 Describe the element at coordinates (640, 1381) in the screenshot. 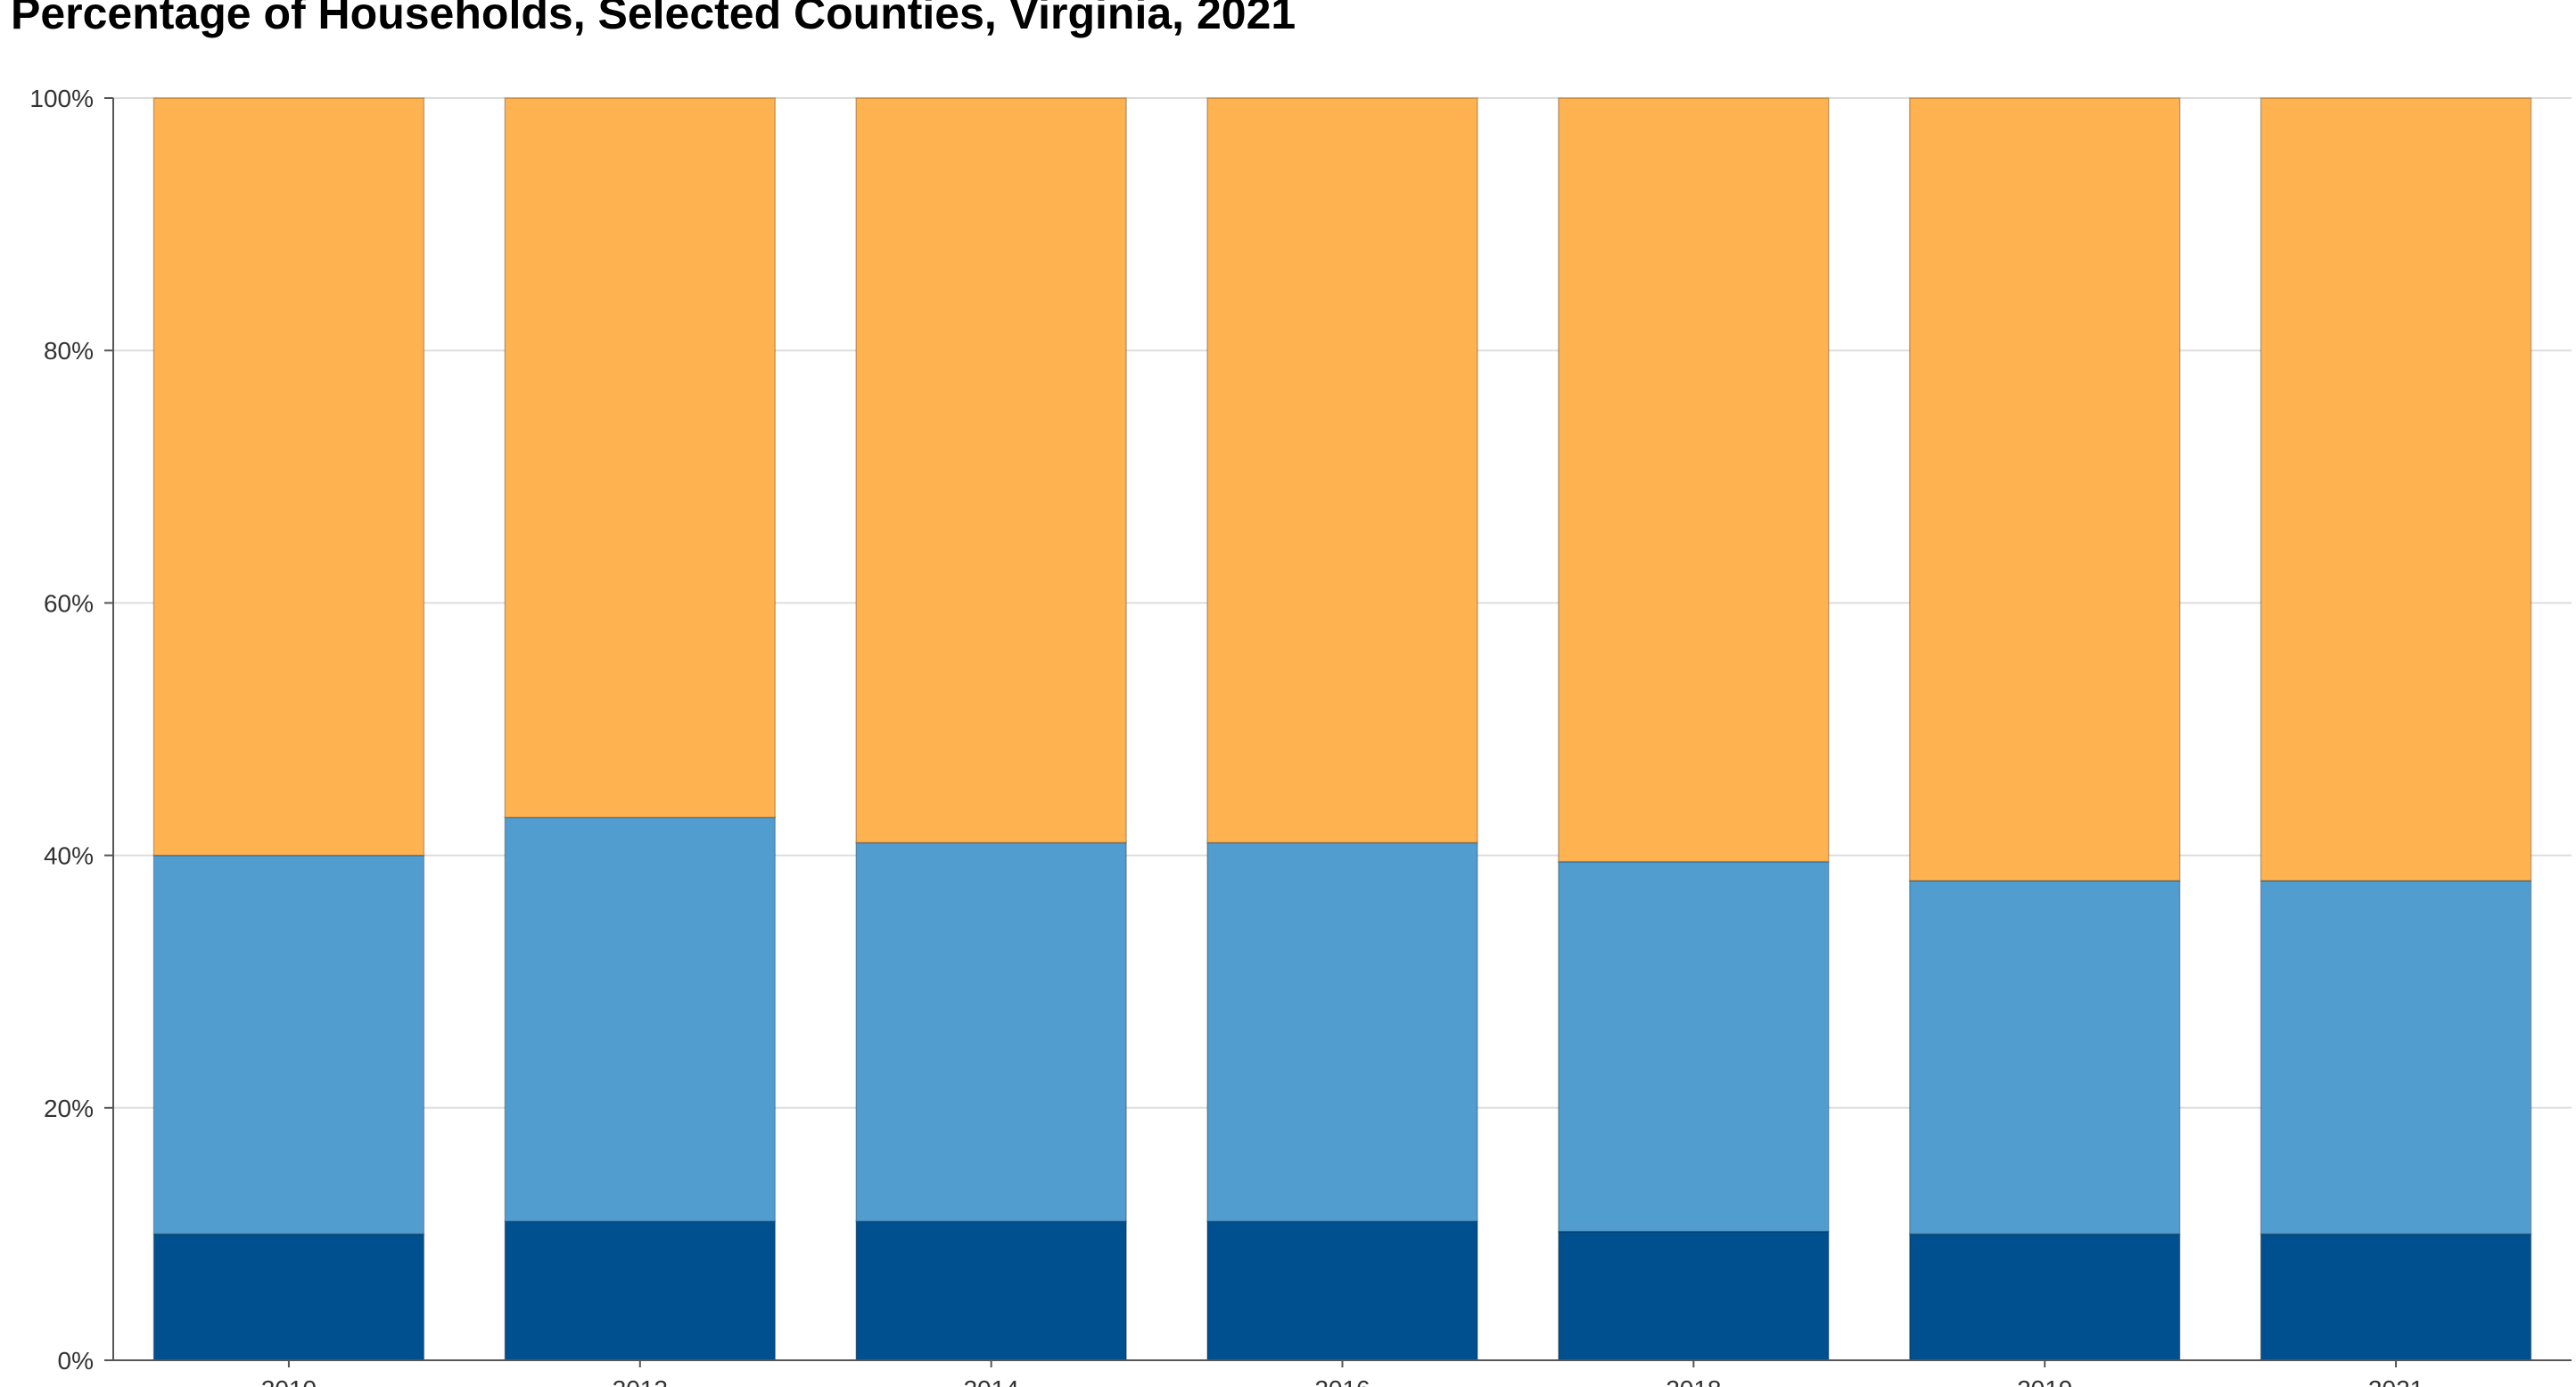

I see `x-tick-label: 2012` at that location.